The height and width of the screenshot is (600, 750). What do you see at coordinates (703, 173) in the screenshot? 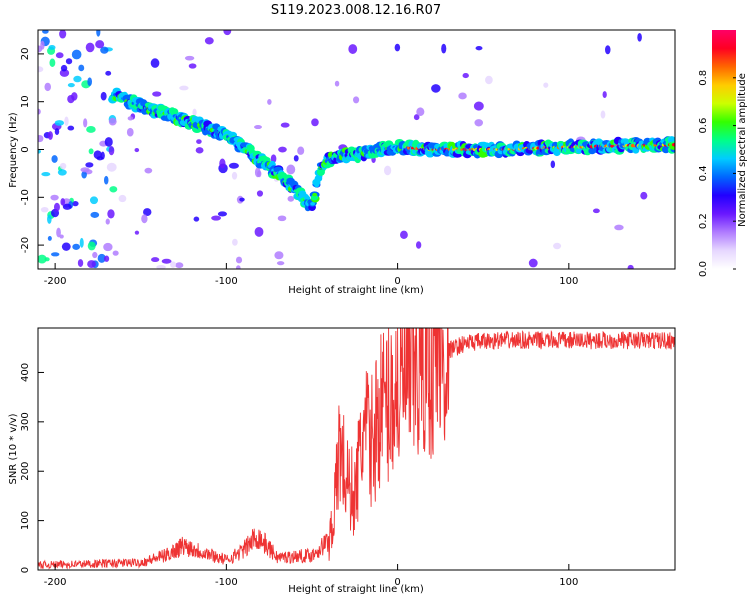
I see `colorbar-tick-label: 0.4` at bounding box center [703, 173].